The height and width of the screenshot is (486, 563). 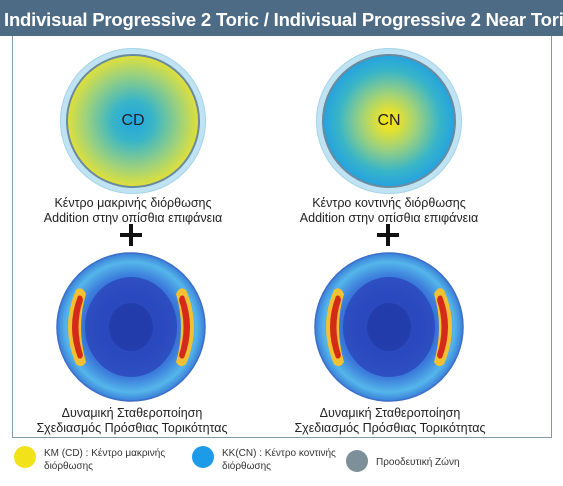 I want to click on cd-label: CD, so click(x=133, y=120).